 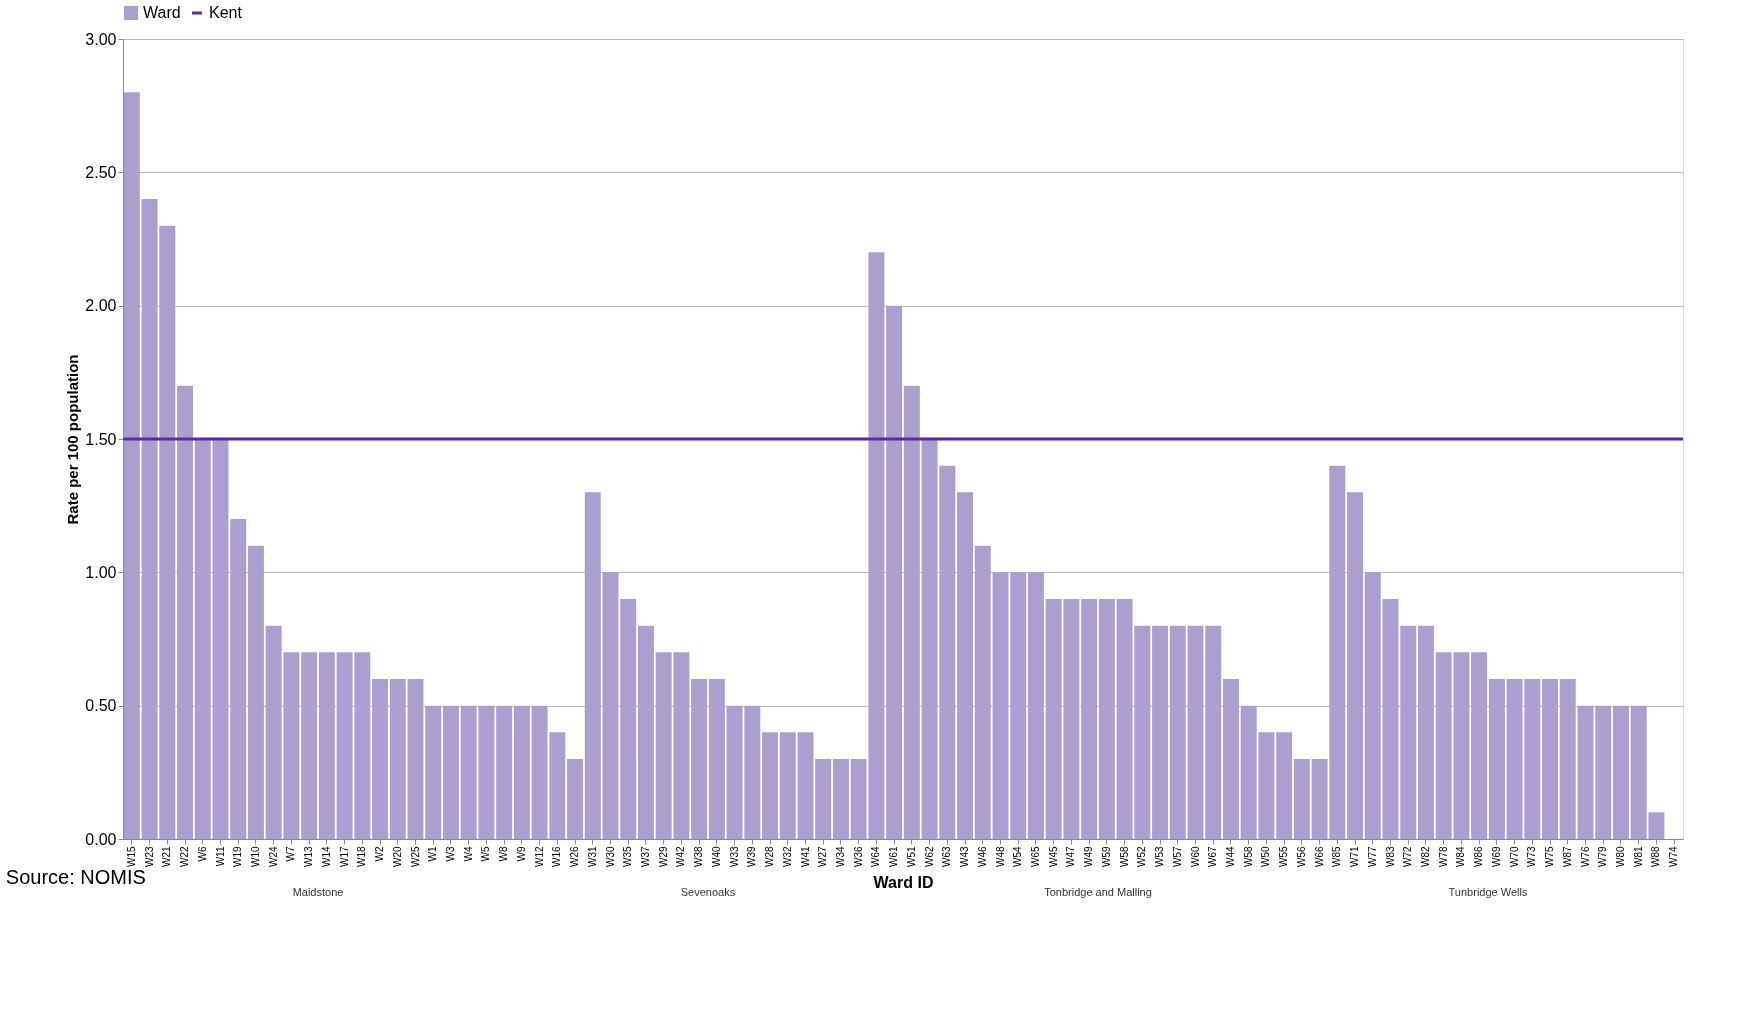 What do you see at coordinates (101, 439) in the screenshot?
I see `y-tick-label: 1.50` at bounding box center [101, 439].